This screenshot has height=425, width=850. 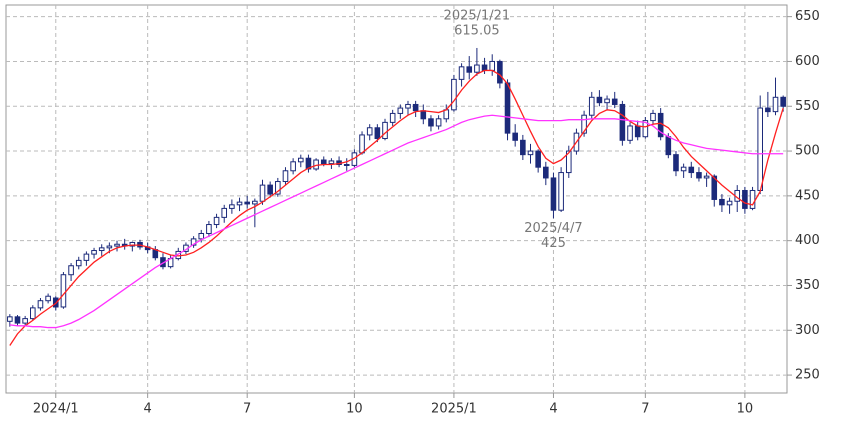 What do you see at coordinates (56, 409) in the screenshot?
I see `x-tick-label: 2024/1` at bounding box center [56, 409].